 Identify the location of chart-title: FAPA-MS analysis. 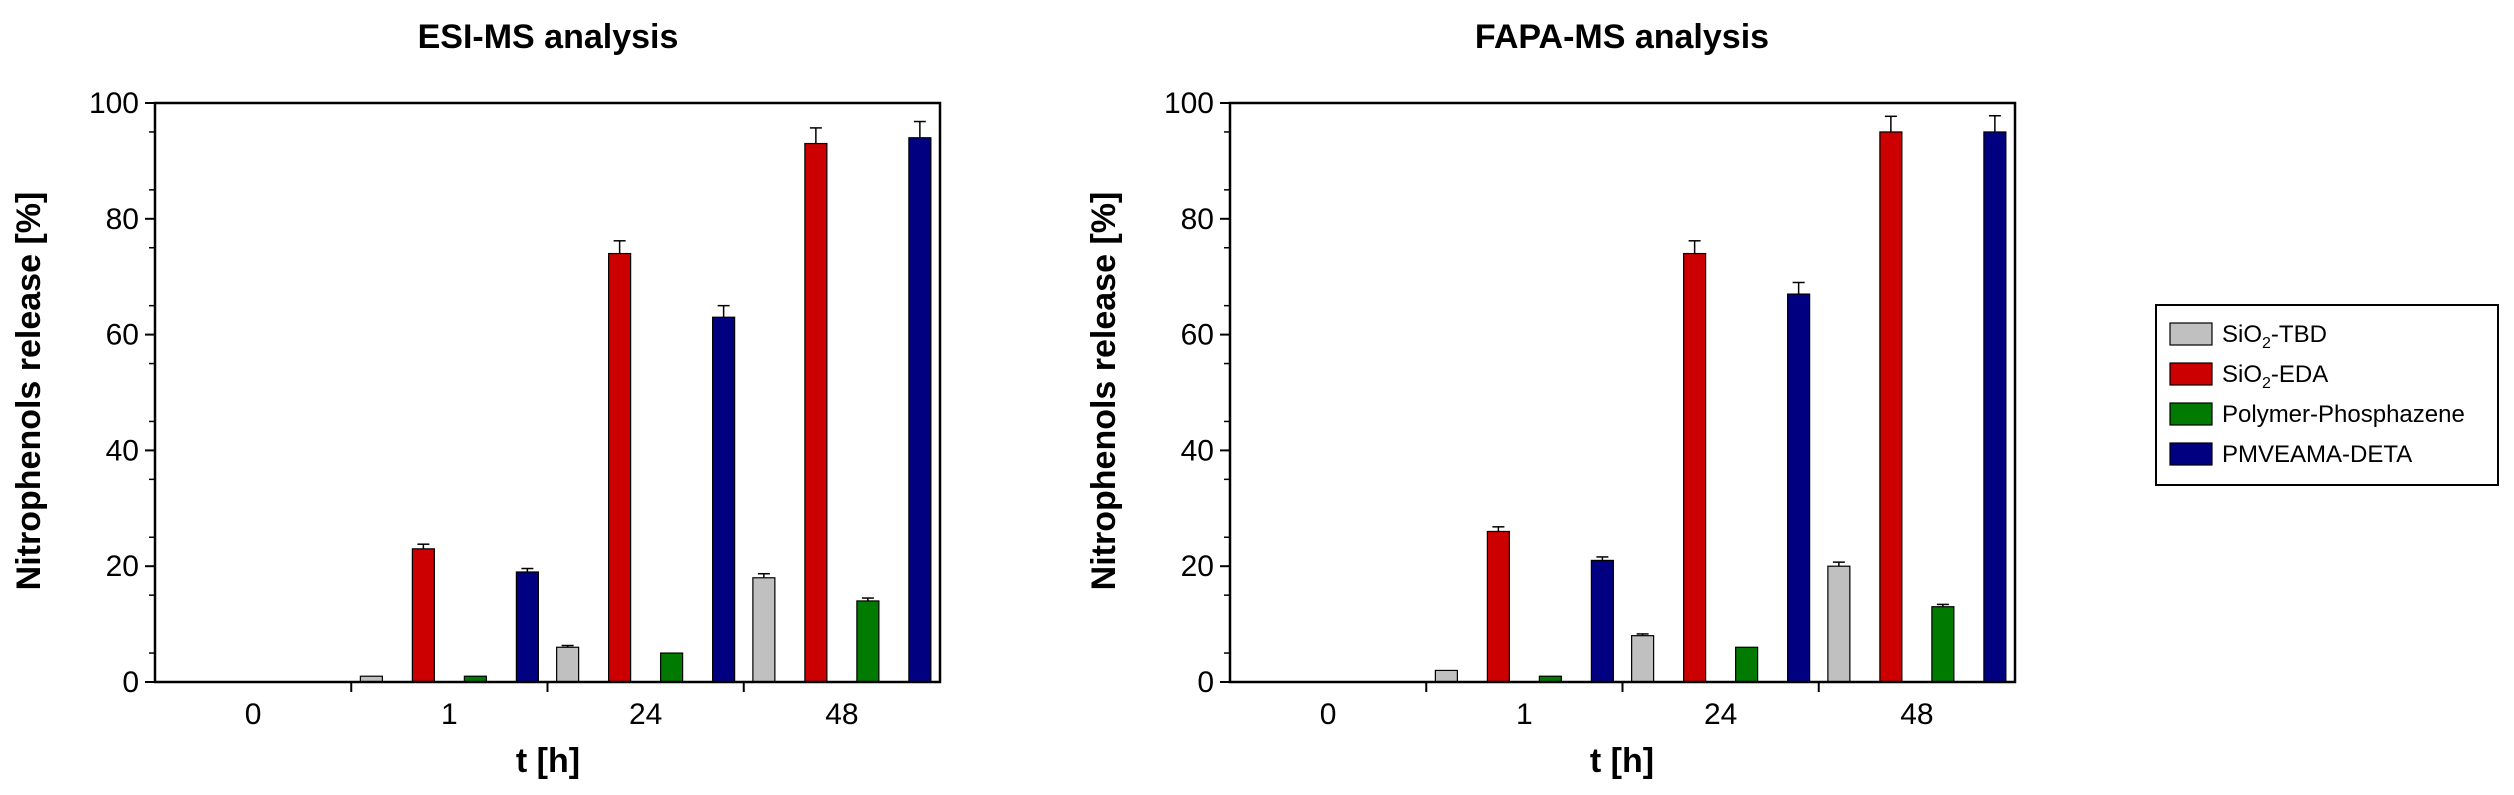
(1622, 37).